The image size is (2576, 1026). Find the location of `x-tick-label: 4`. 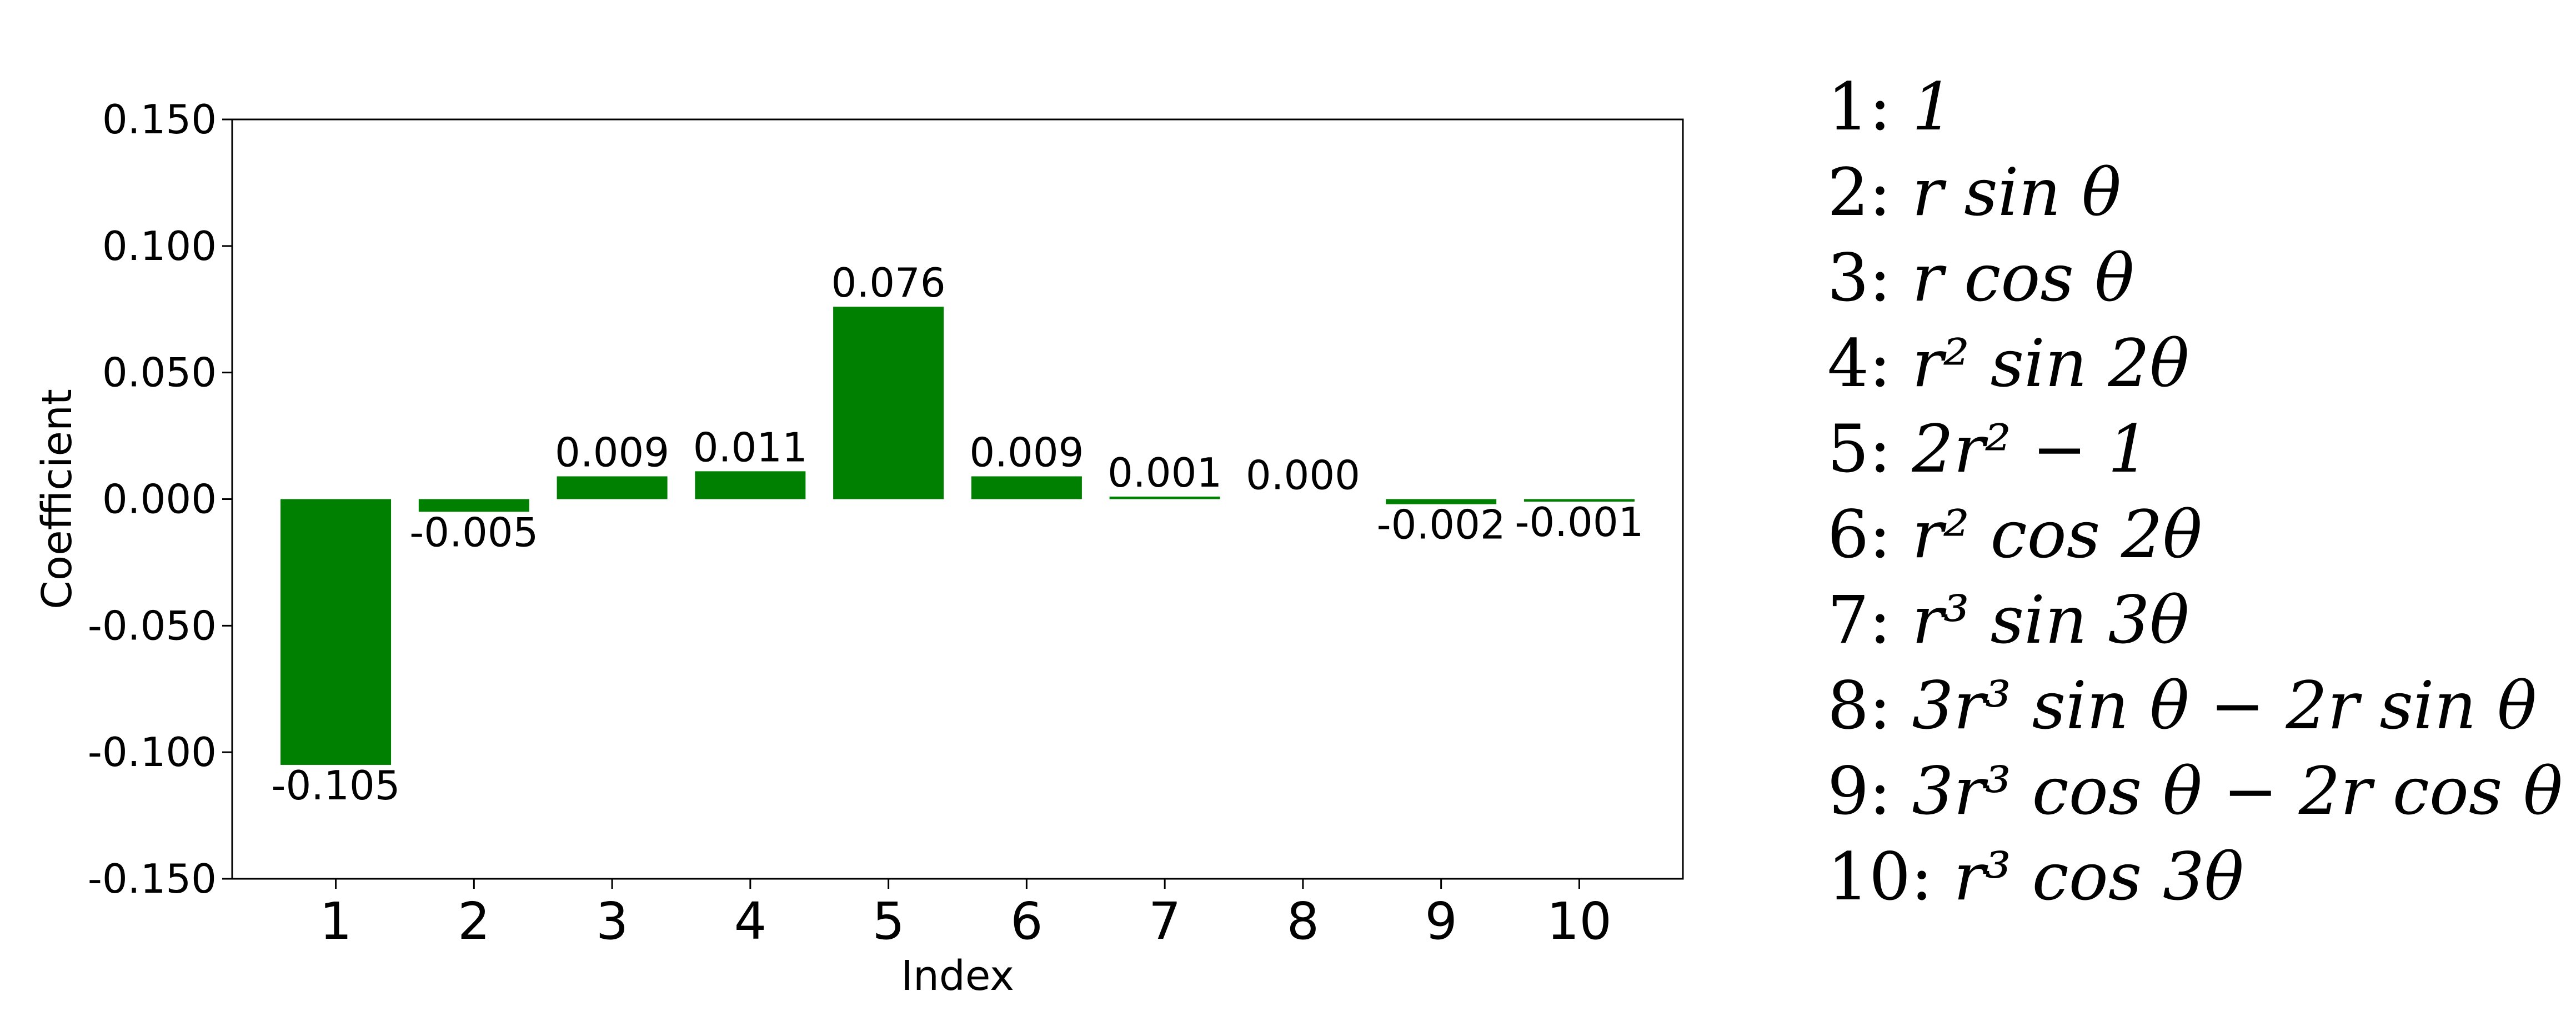

x-tick-label: 4 is located at coordinates (751, 921).